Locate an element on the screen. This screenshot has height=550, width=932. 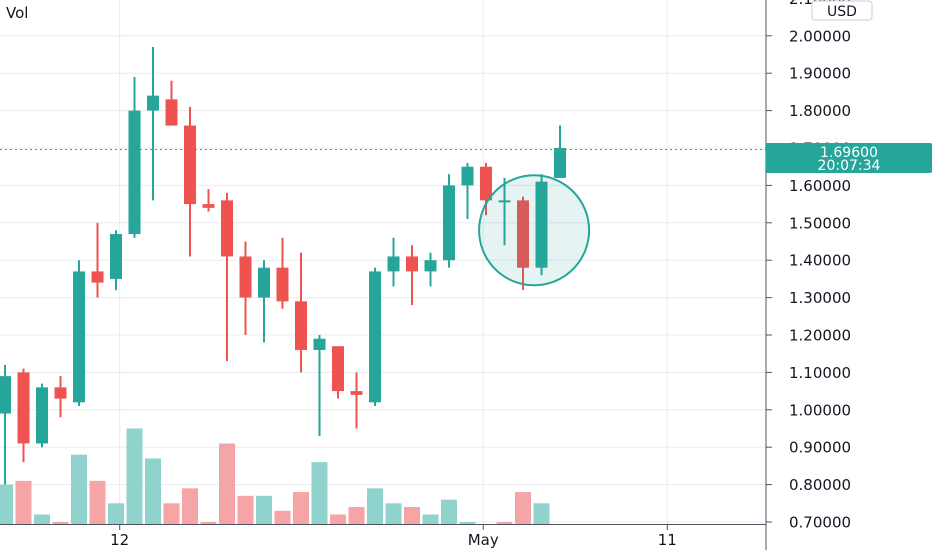
last-price-label: 1.69600 20:07:34 is located at coordinates (849, 158).